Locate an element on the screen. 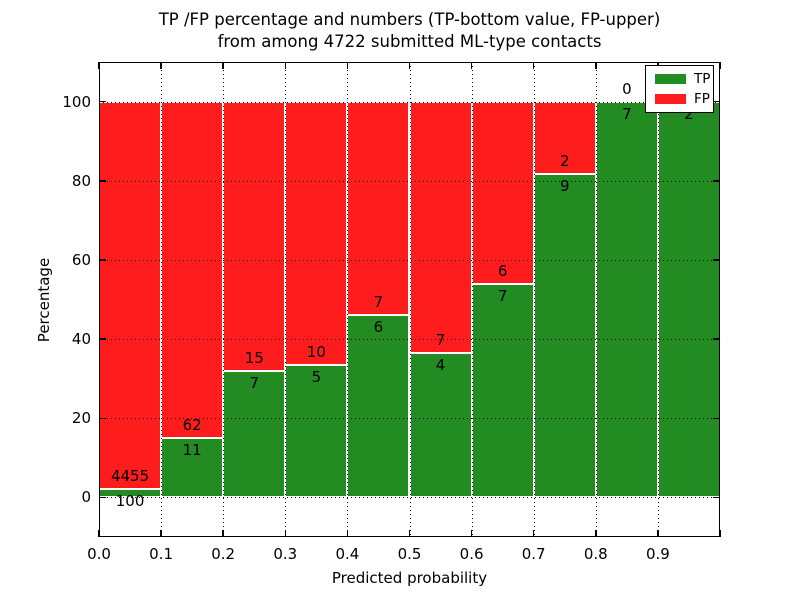  gridline-x-0.9 is located at coordinates (658, 299).